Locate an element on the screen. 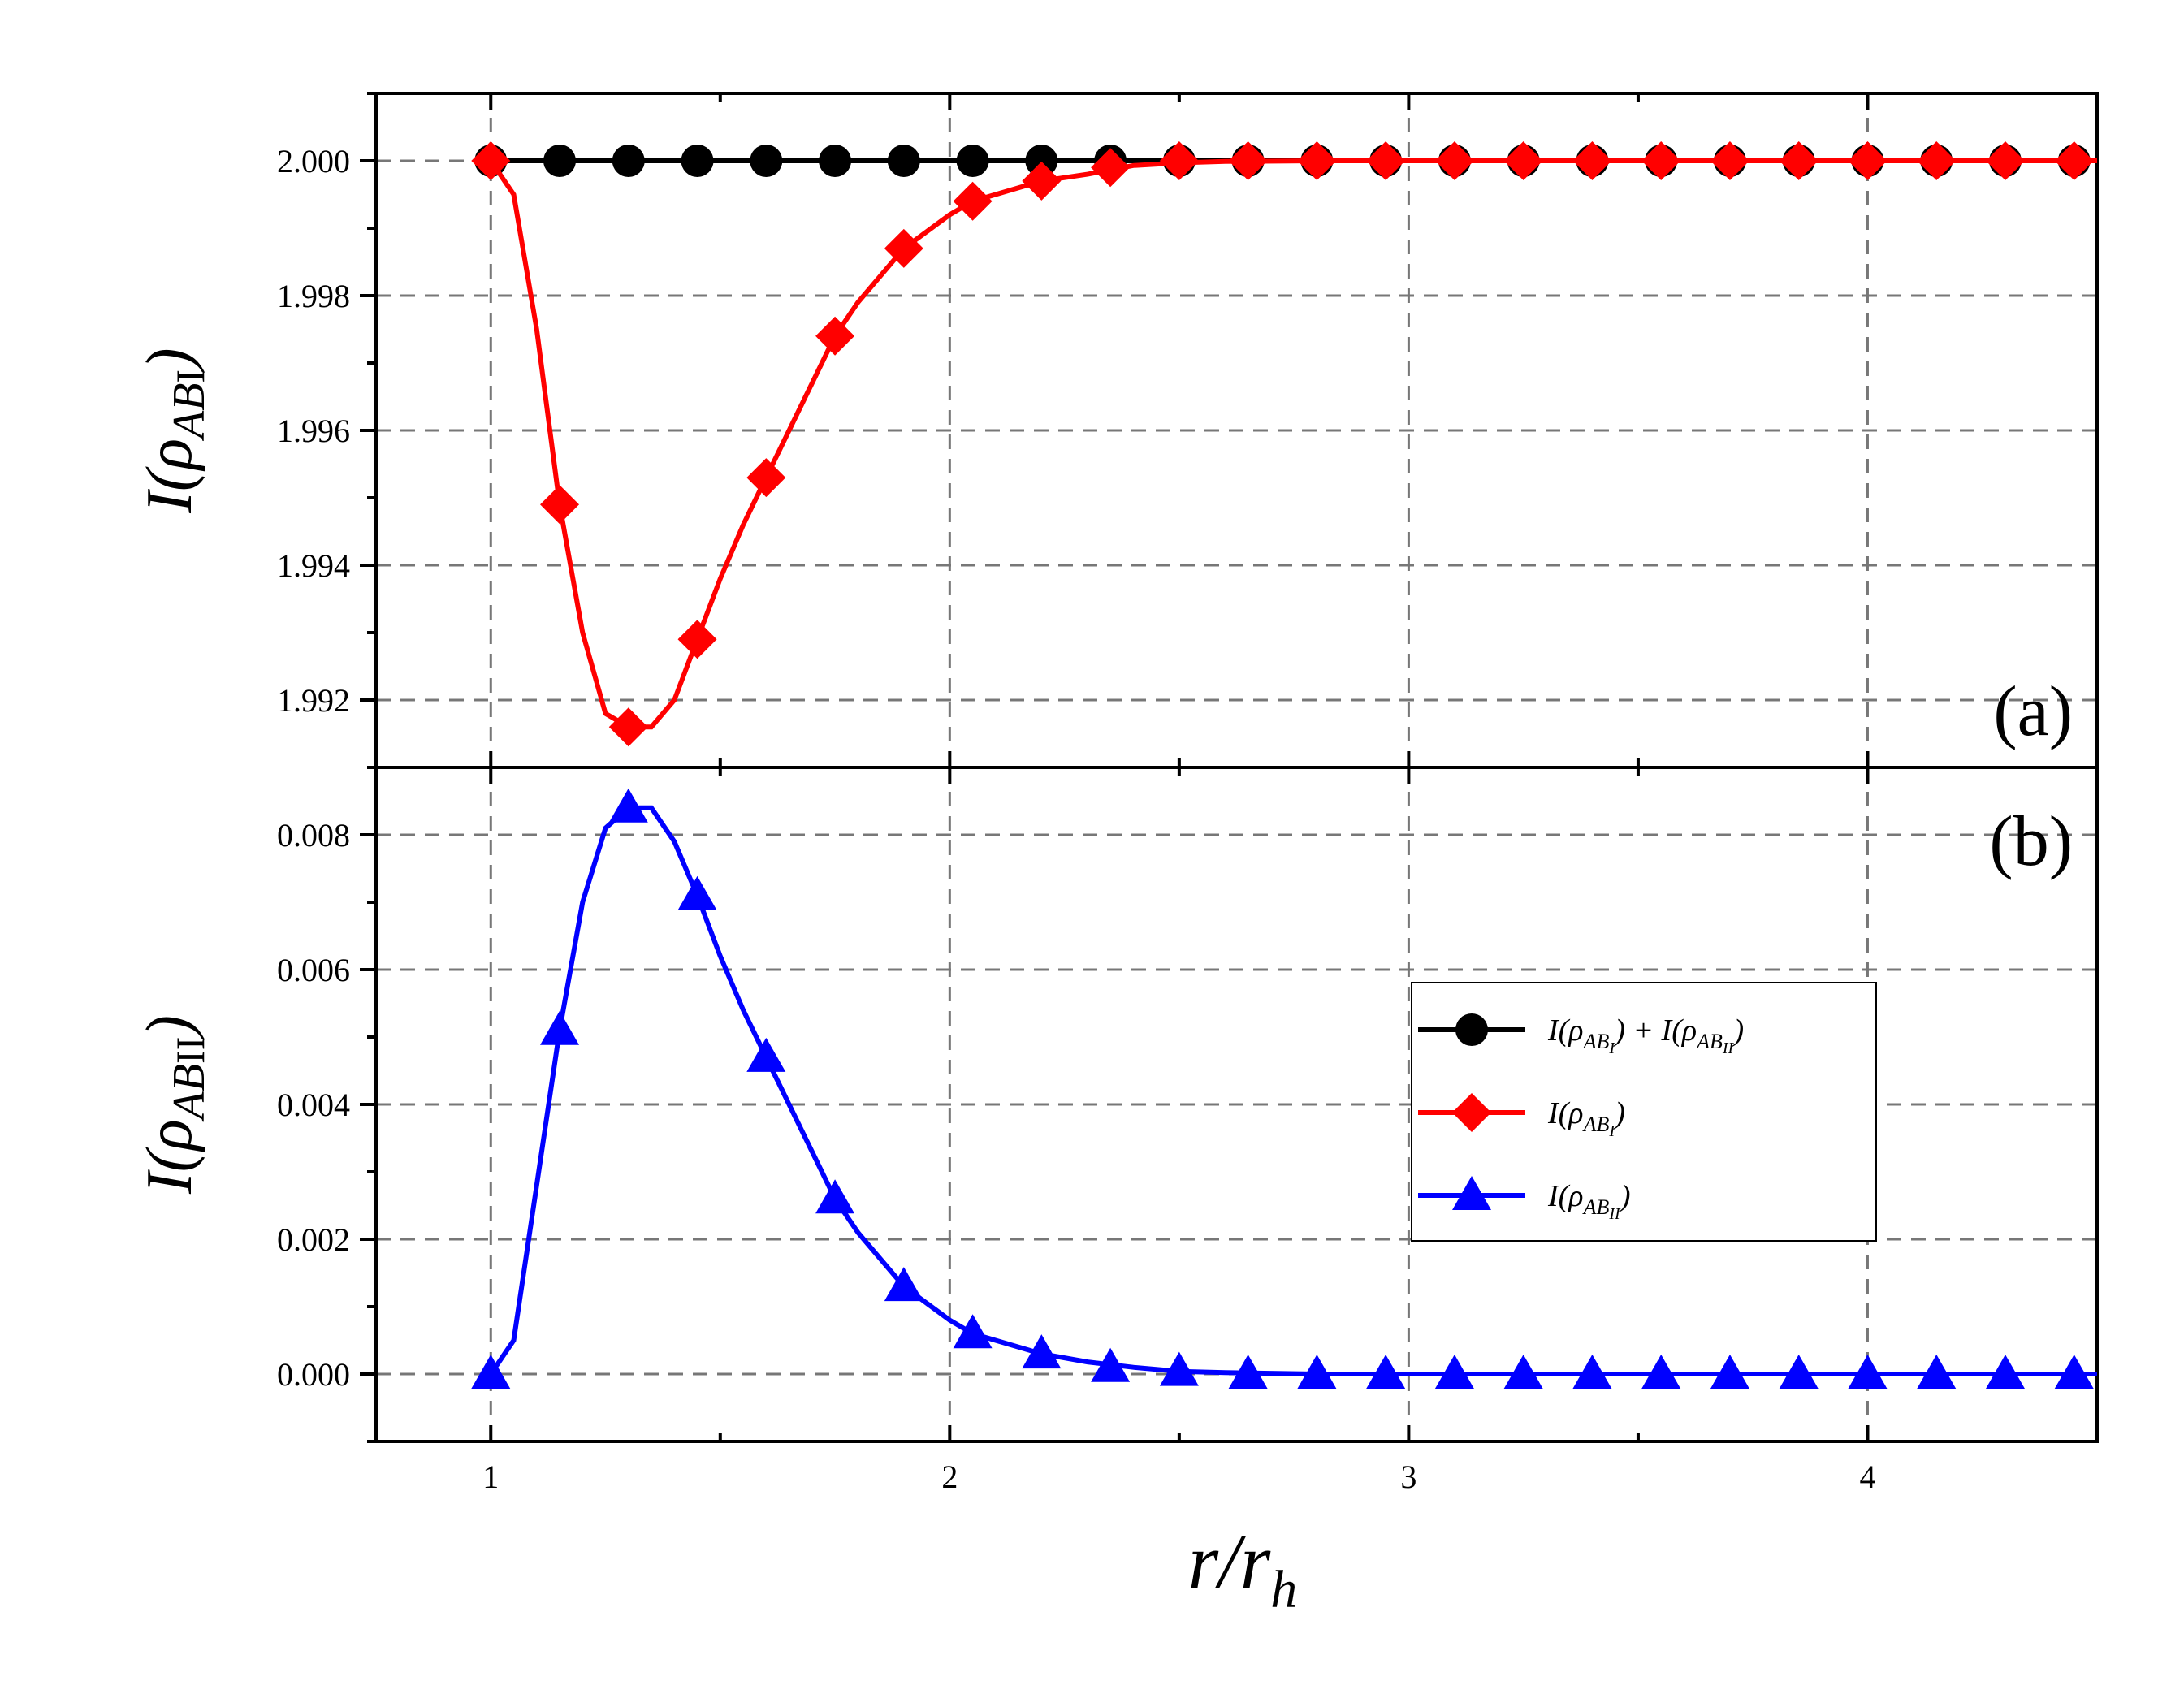 This screenshot has width=2184, height=1681. legend-entry: I(ρABI ) + I(ρABII ) is located at coordinates (1581, 1035).